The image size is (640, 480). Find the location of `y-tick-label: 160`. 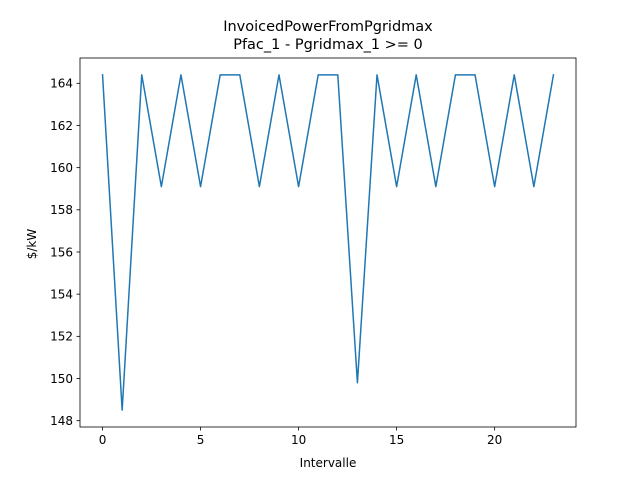

y-tick-label: 160 is located at coordinates (61, 168).